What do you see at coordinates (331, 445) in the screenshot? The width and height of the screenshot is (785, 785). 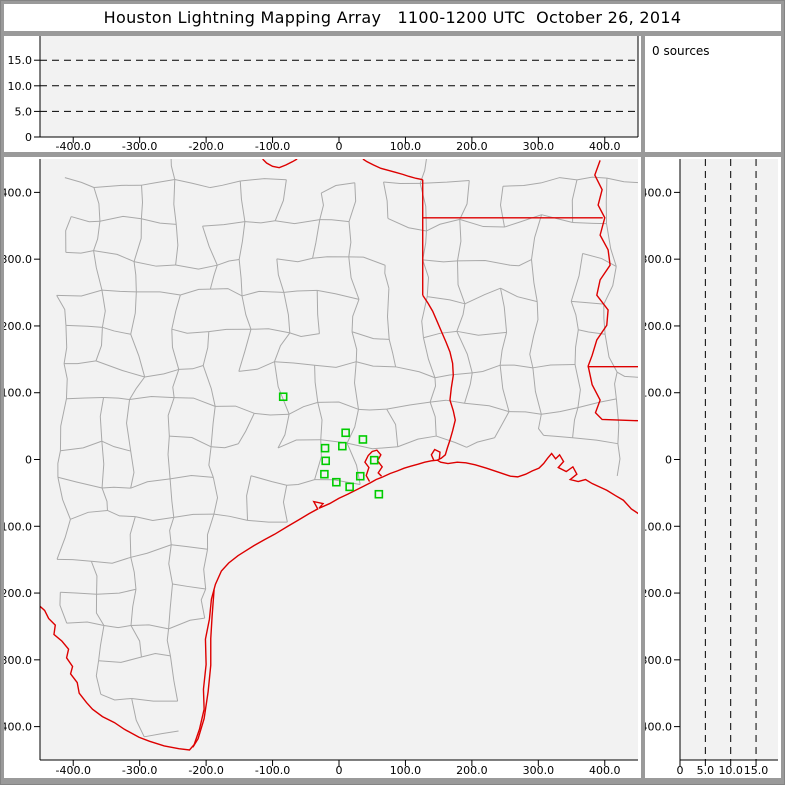 I see `lma-stations-layer` at bounding box center [331, 445].